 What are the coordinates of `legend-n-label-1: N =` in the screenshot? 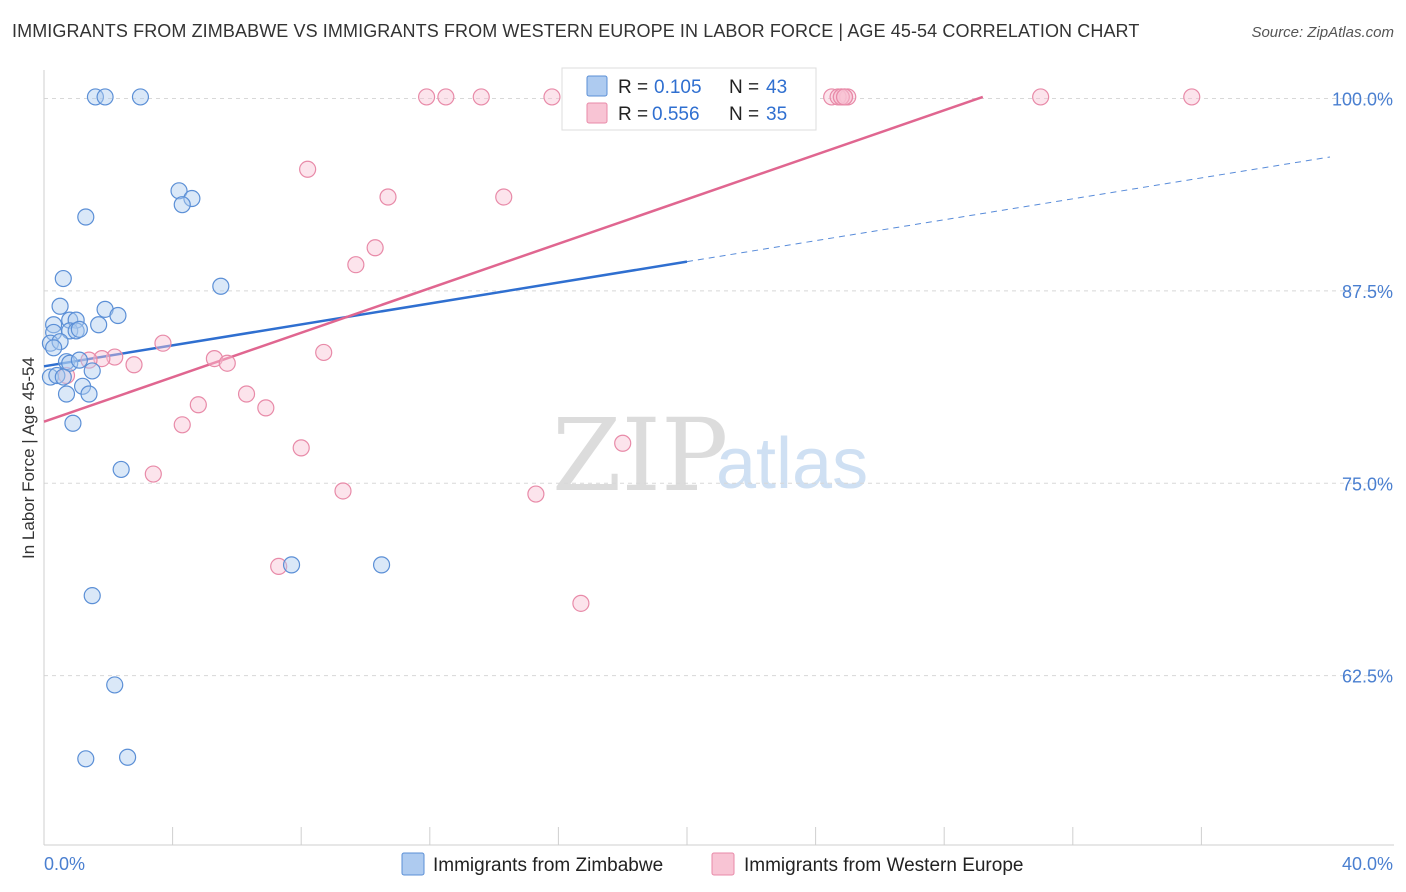 It's located at (744, 87).